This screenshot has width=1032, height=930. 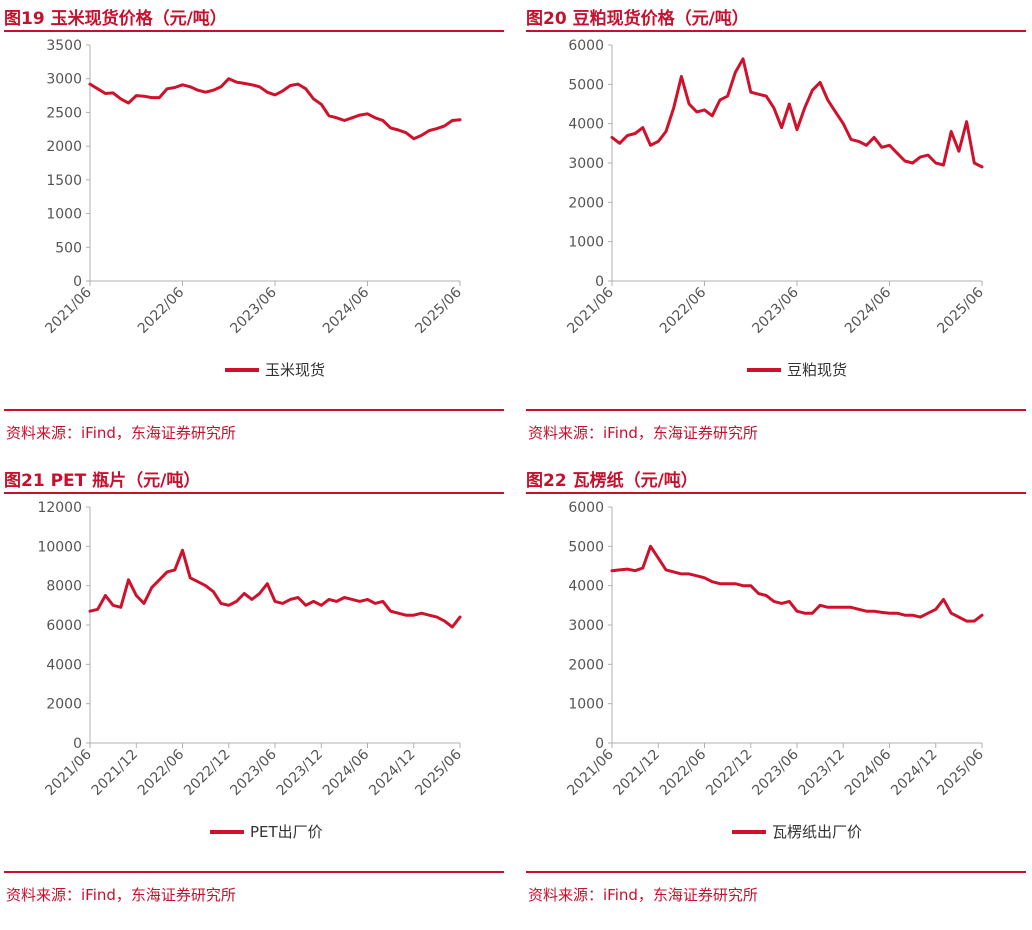 I want to click on y-tick-label: 500, so click(x=68, y=248).